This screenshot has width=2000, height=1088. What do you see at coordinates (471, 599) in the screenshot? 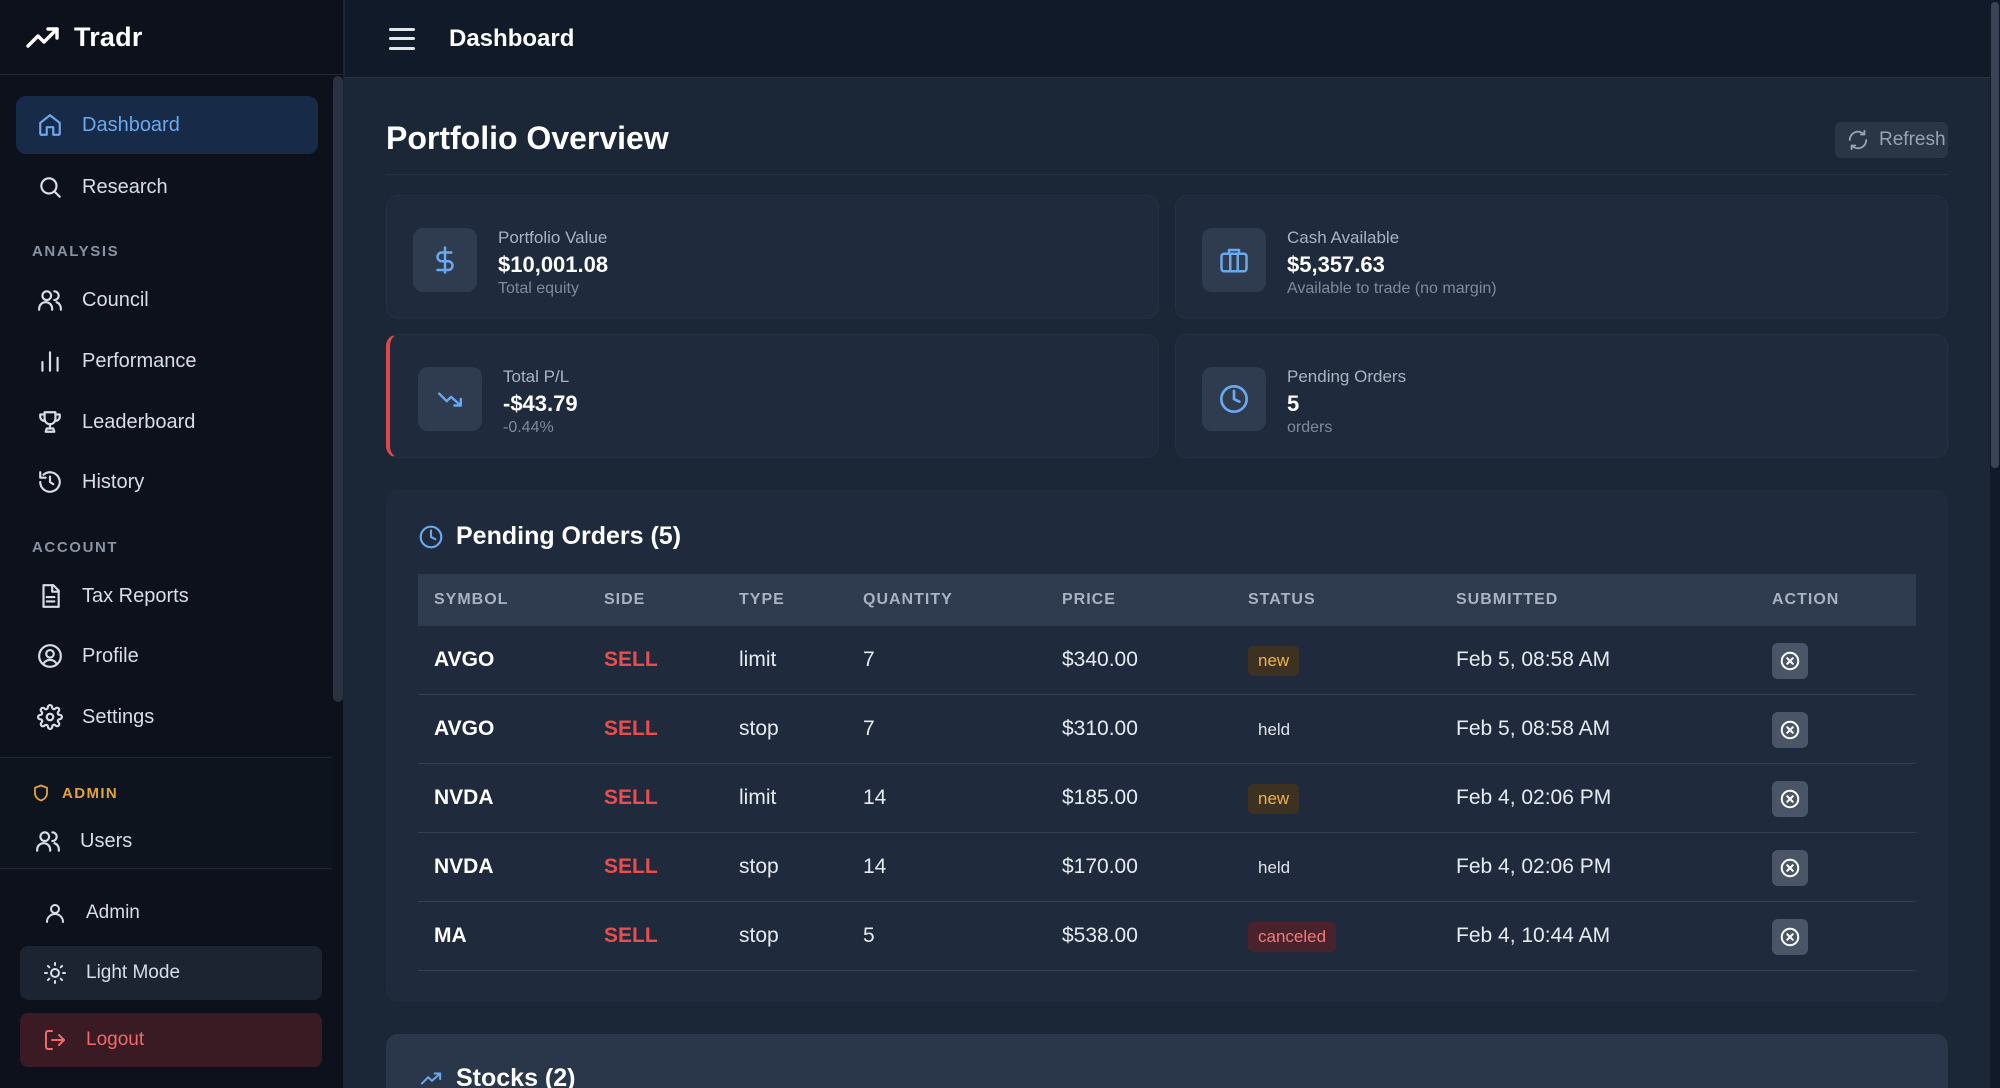
I see `col-symbol: SYMBOL` at bounding box center [471, 599].